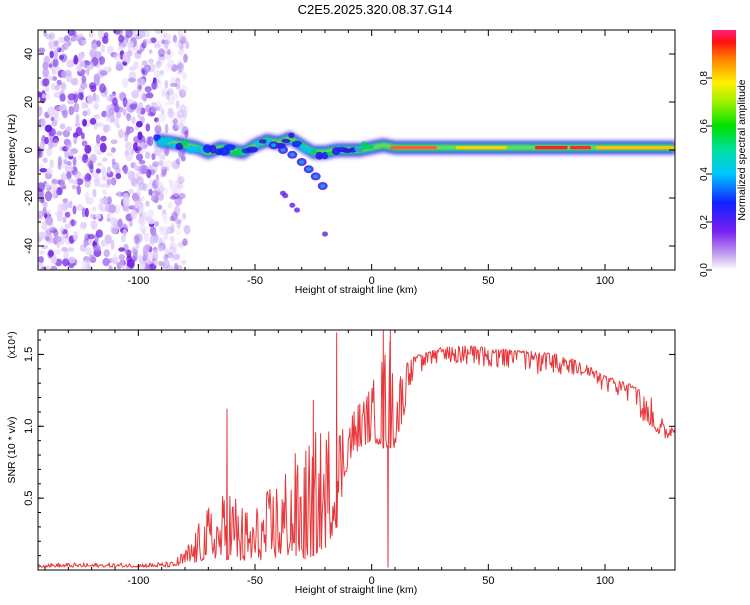 This screenshot has height=605, width=750. Describe the element at coordinates (488, 281) in the screenshot. I see `x-tick-label: 50` at that location.